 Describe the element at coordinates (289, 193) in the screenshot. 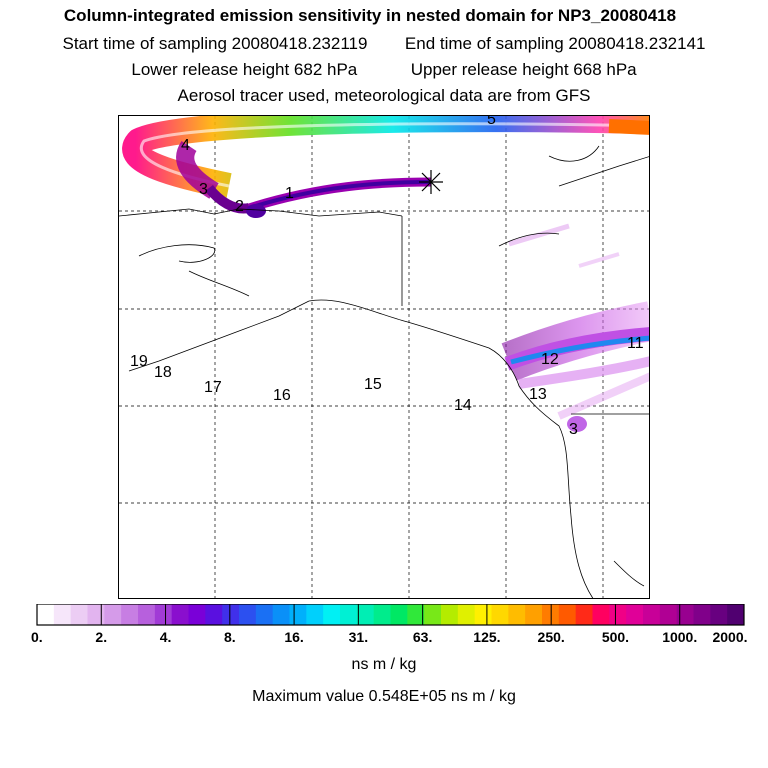

I see `day-label: 1` at that location.